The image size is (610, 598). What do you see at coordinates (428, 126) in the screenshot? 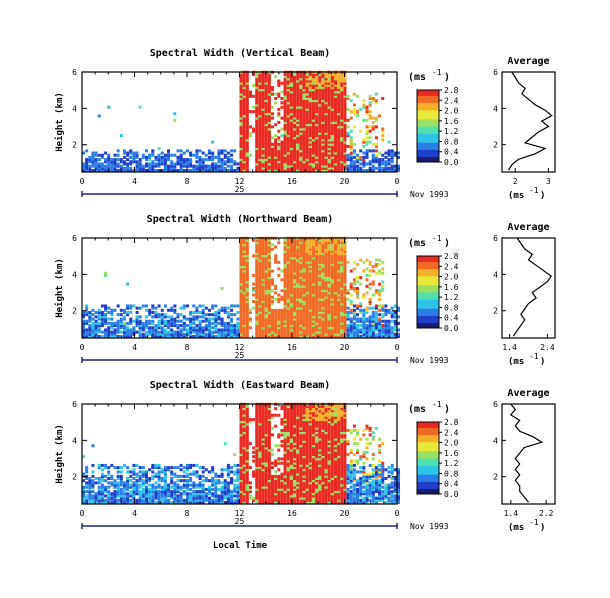
I see `colorbar-frame` at bounding box center [428, 126].